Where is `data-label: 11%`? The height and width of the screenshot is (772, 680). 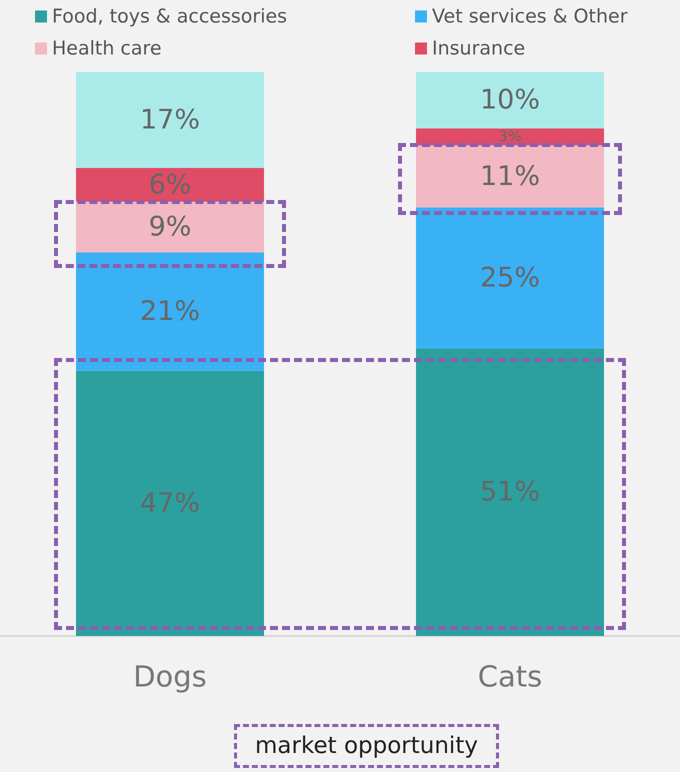 data-label: 11% is located at coordinates (510, 176).